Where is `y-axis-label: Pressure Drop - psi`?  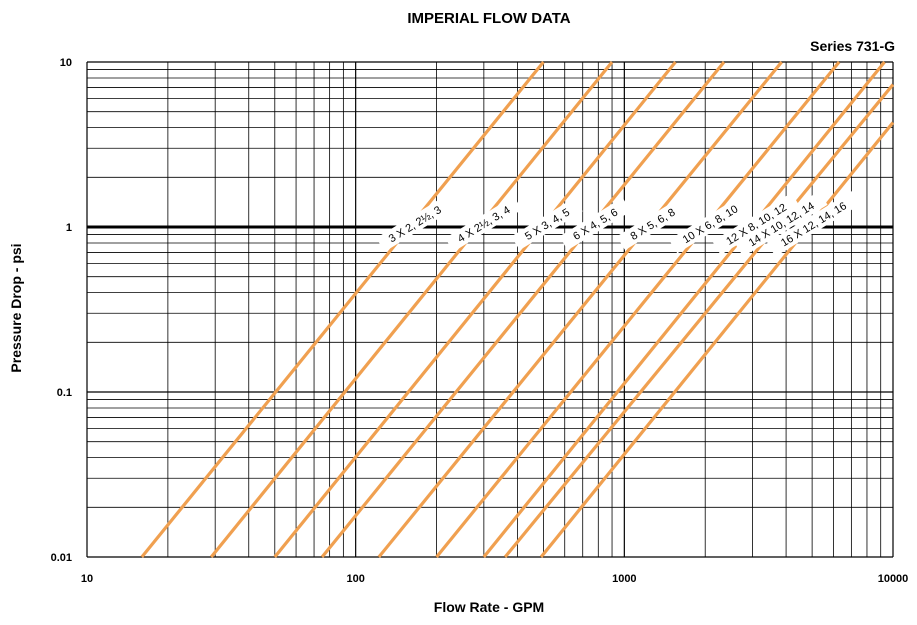
y-axis-label: Pressure Drop - psi is located at coordinates (16, 307).